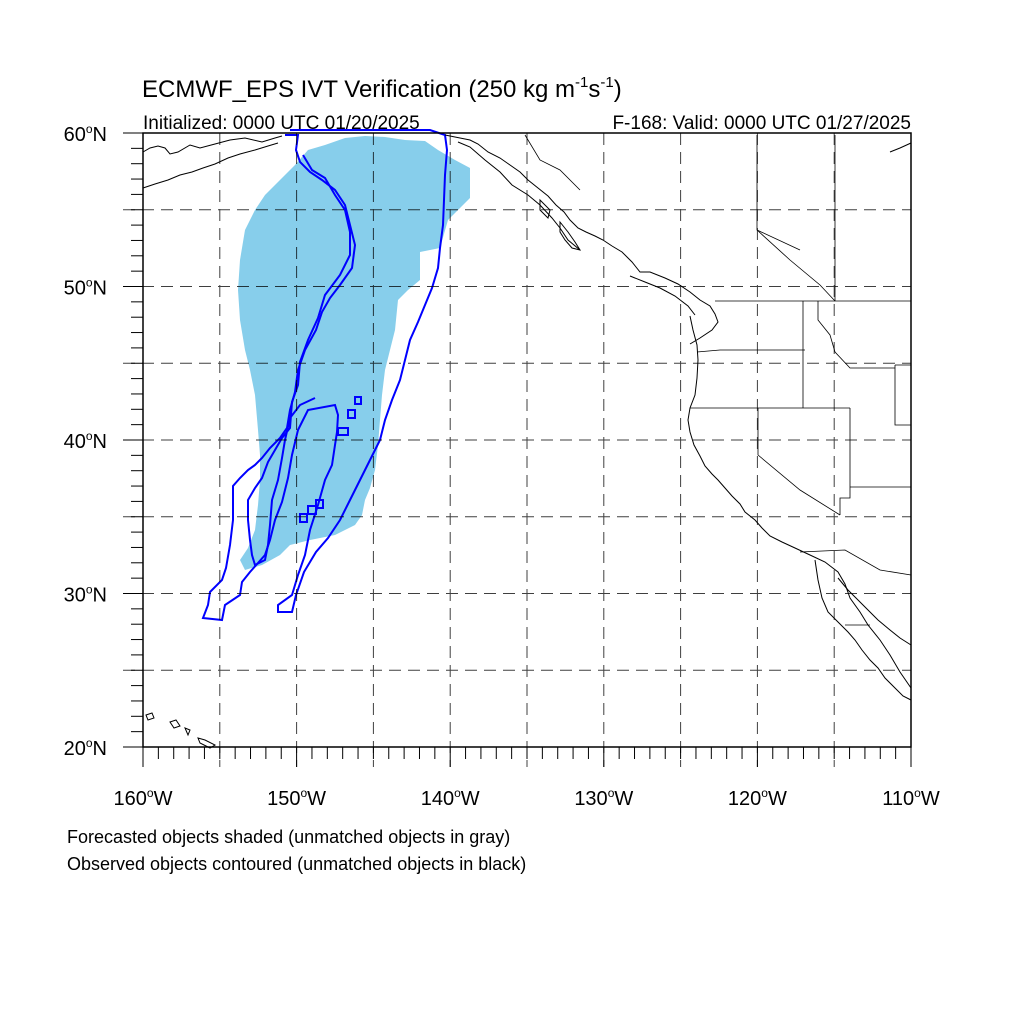 The width and height of the screenshot is (1024, 1024). I want to click on latitude-label: 40oN, so click(85, 441).